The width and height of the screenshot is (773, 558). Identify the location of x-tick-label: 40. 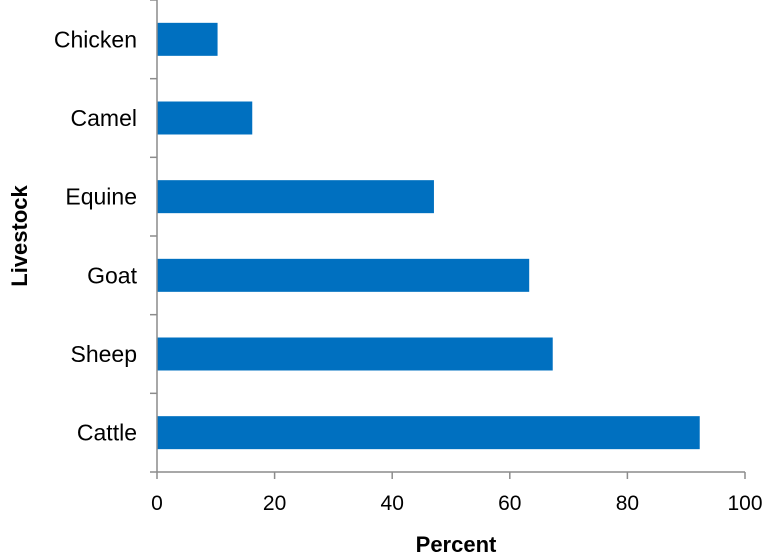
(392, 503).